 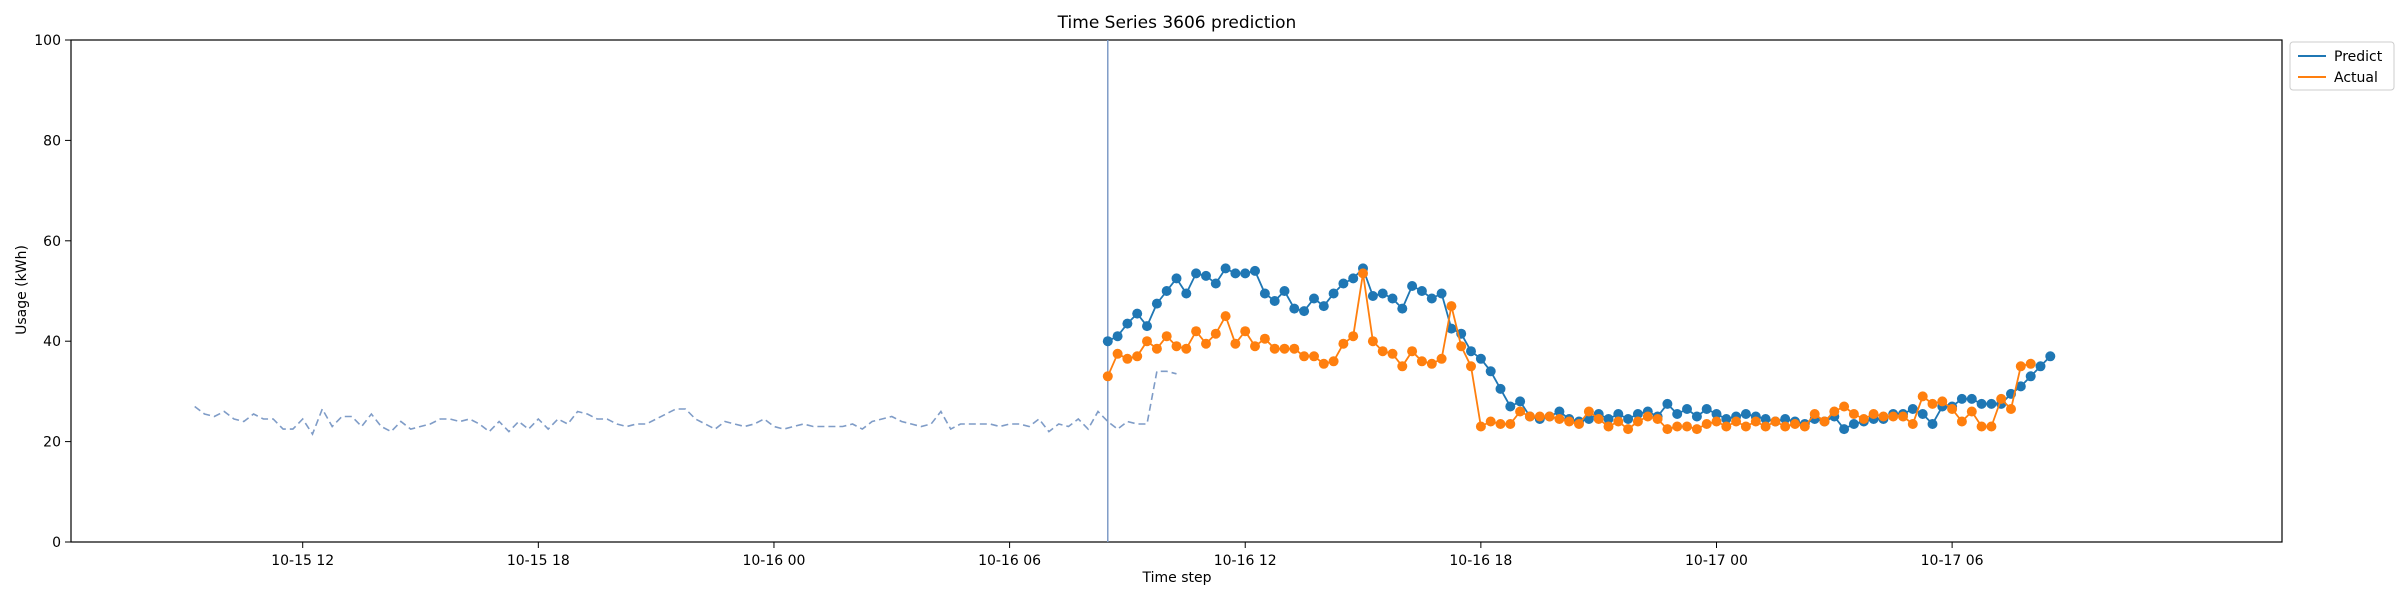 What do you see at coordinates (302, 561) in the screenshot?
I see `x-tick-label-0: 10-15 12` at bounding box center [302, 561].